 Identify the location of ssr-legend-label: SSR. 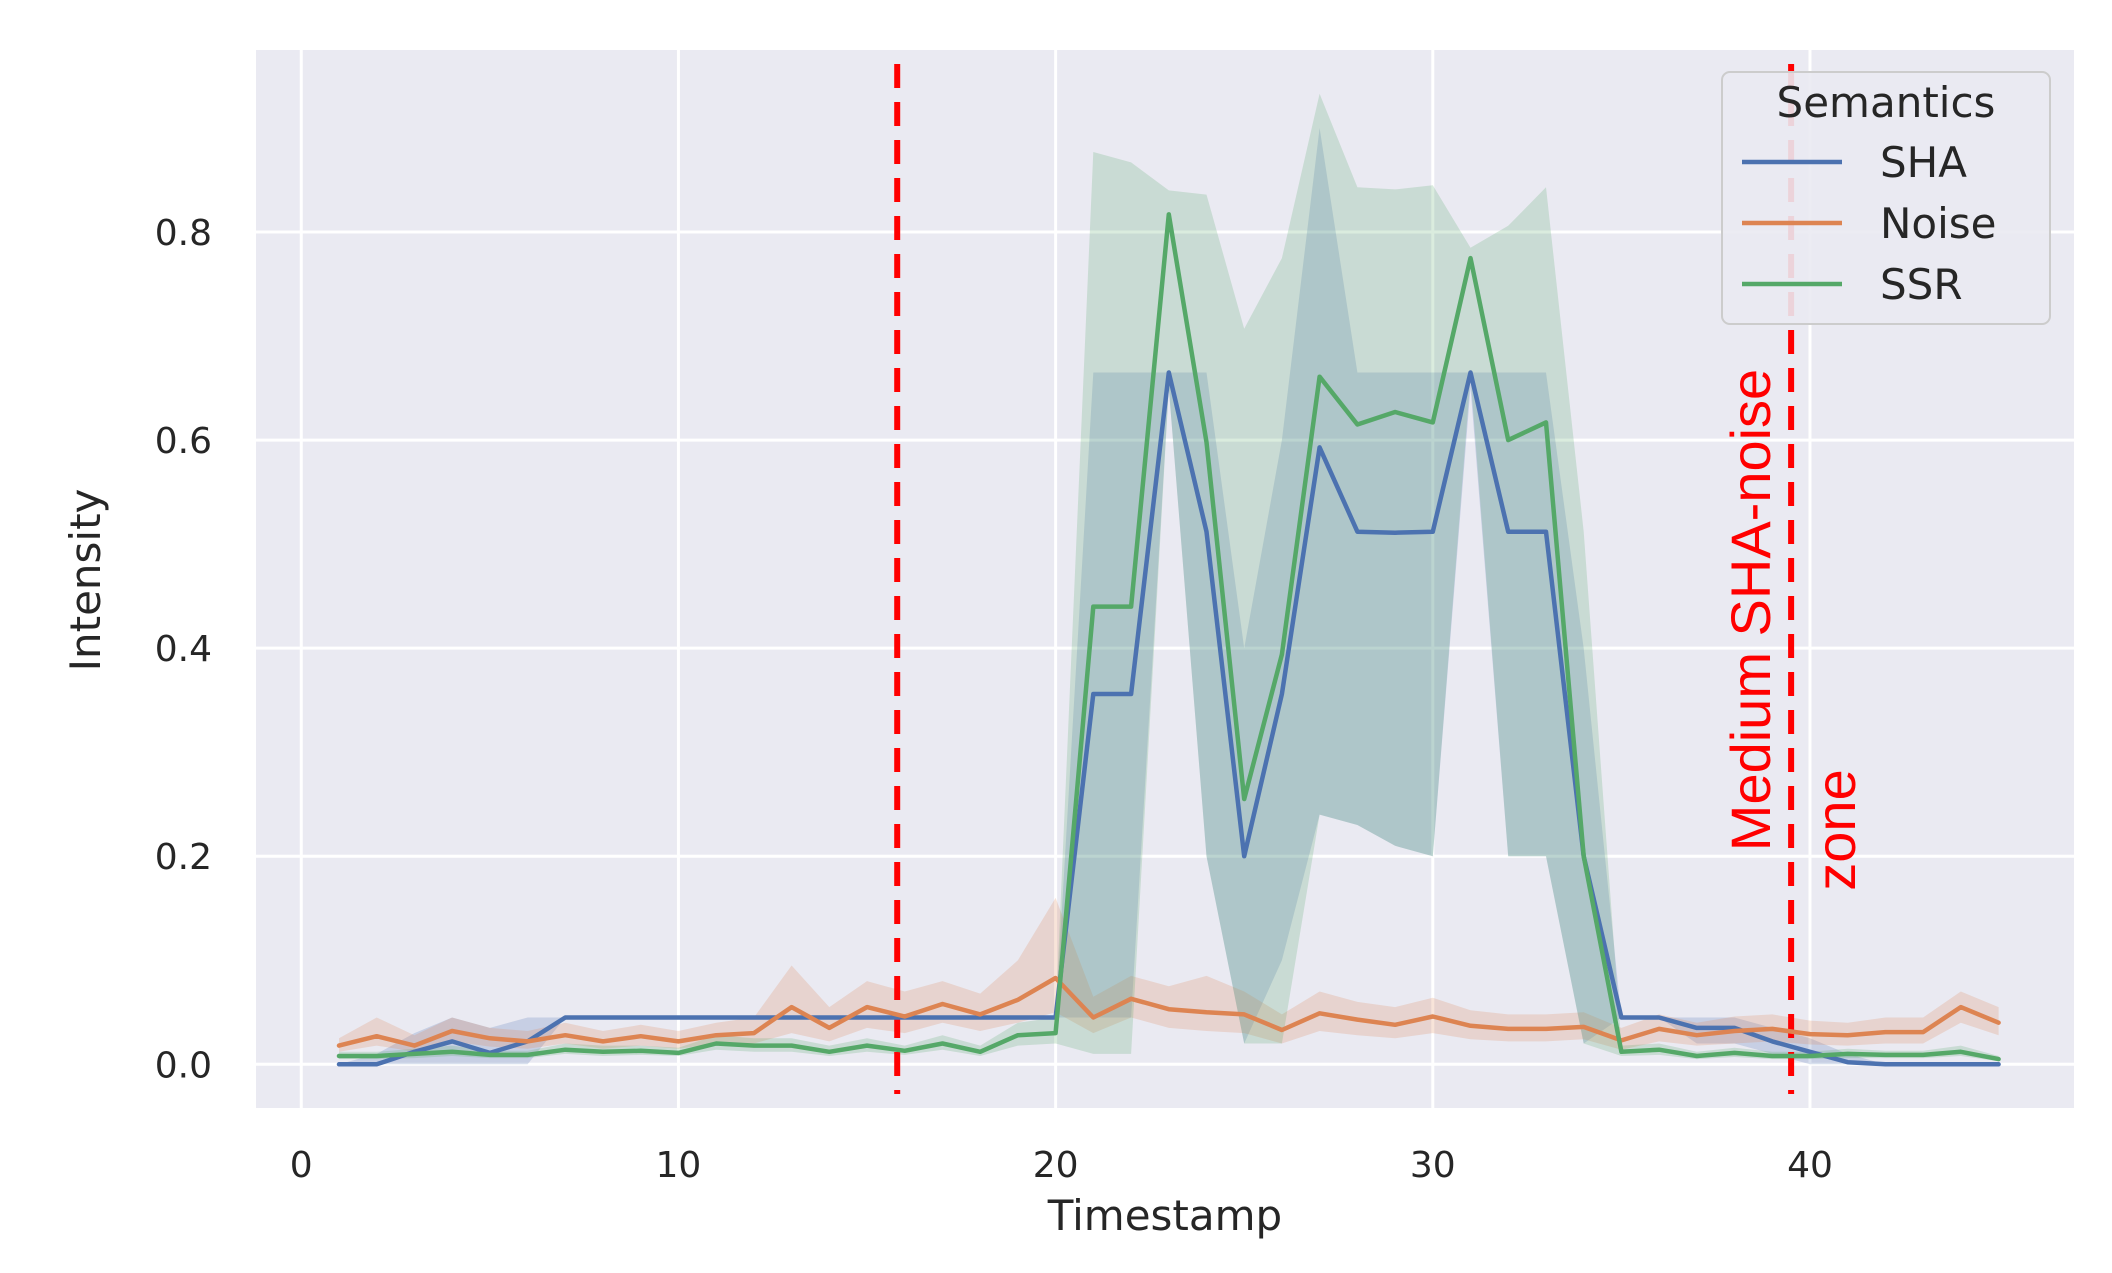
(1921, 284).